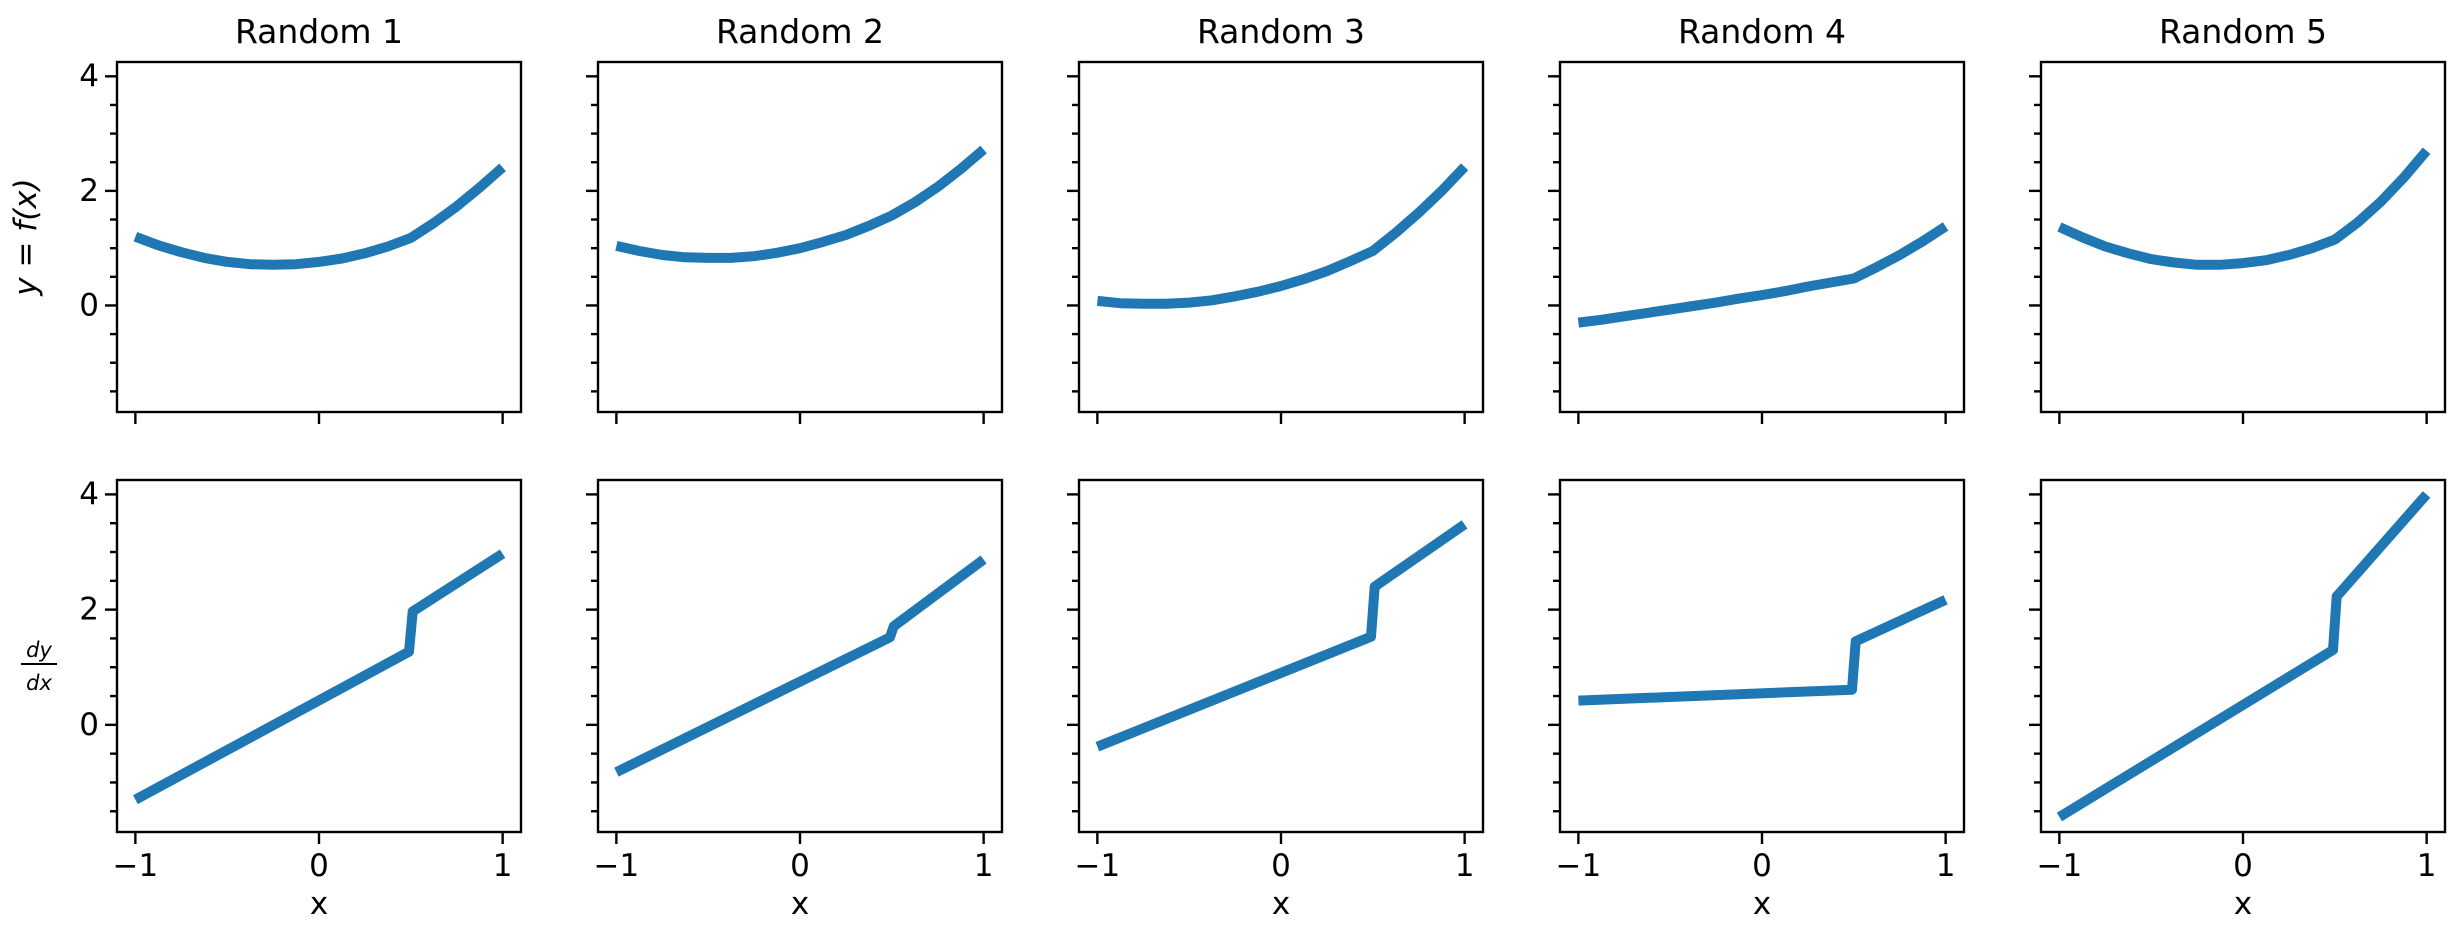 This screenshot has width=2460, height=943. Describe the element at coordinates (1281, 904) in the screenshot. I see `x-axis-label-c3: x` at that location.